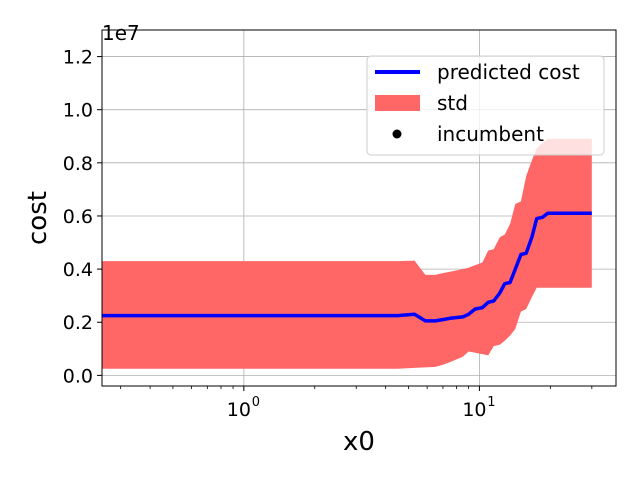 Image resolution: width=640 pixels, height=480 pixels. I want to click on y-tick-label: 1.2, so click(78, 58).